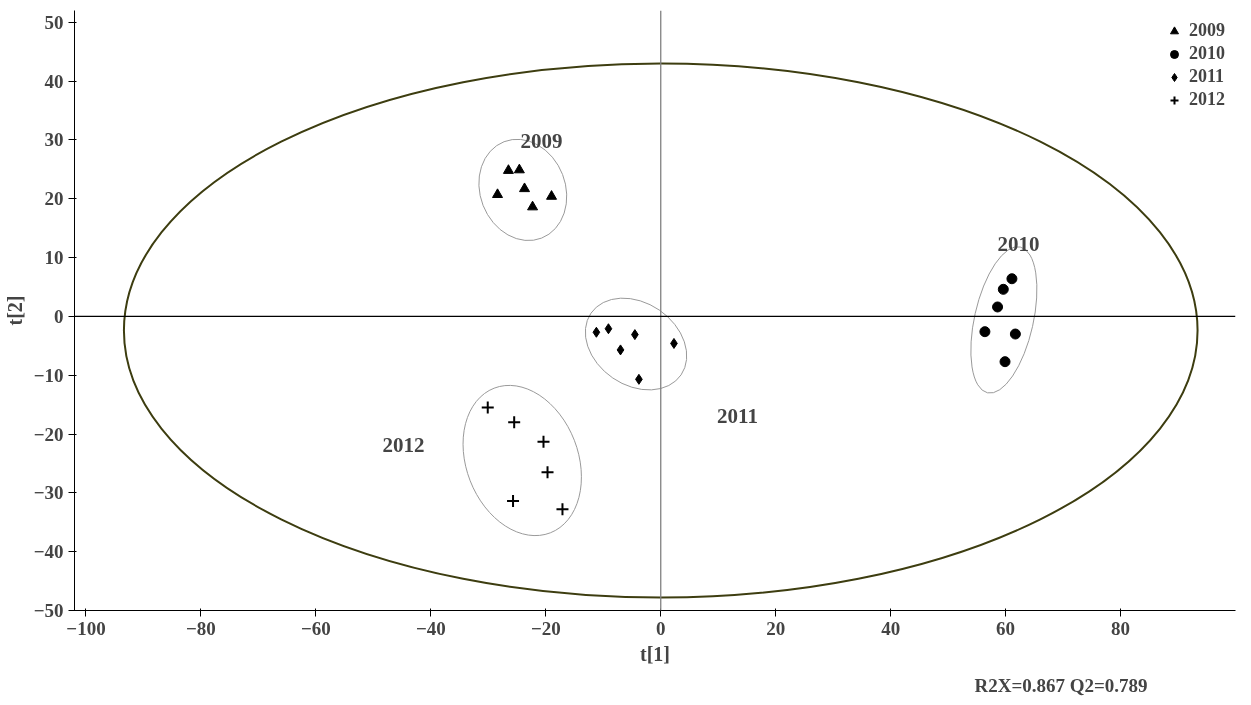 This screenshot has height=705, width=1251. What do you see at coordinates (1006, 628) in the screenshot?
I see `x-tick-label: 60` at bounding box center [1006, 628].